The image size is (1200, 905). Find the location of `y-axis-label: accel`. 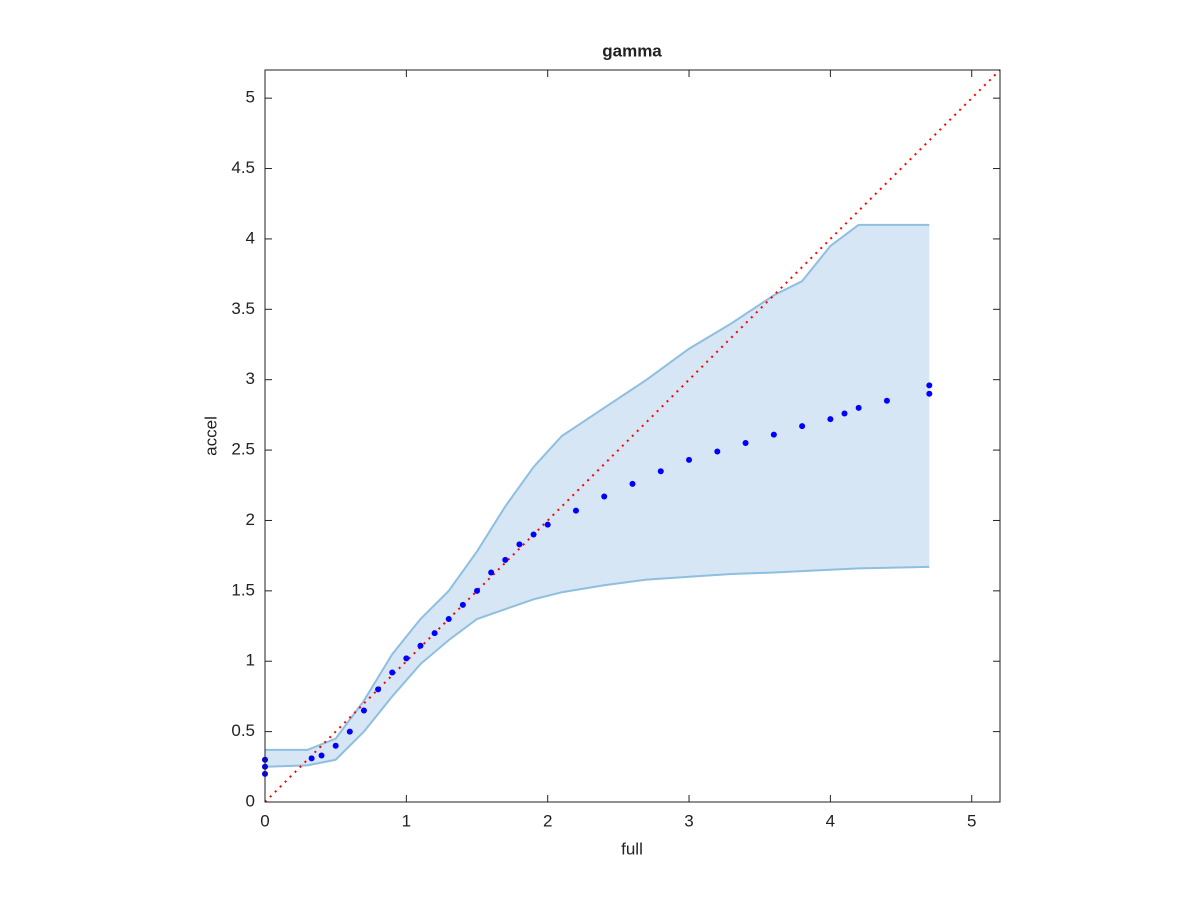

y-axis-label: accel is located at coordinates (210, 436).